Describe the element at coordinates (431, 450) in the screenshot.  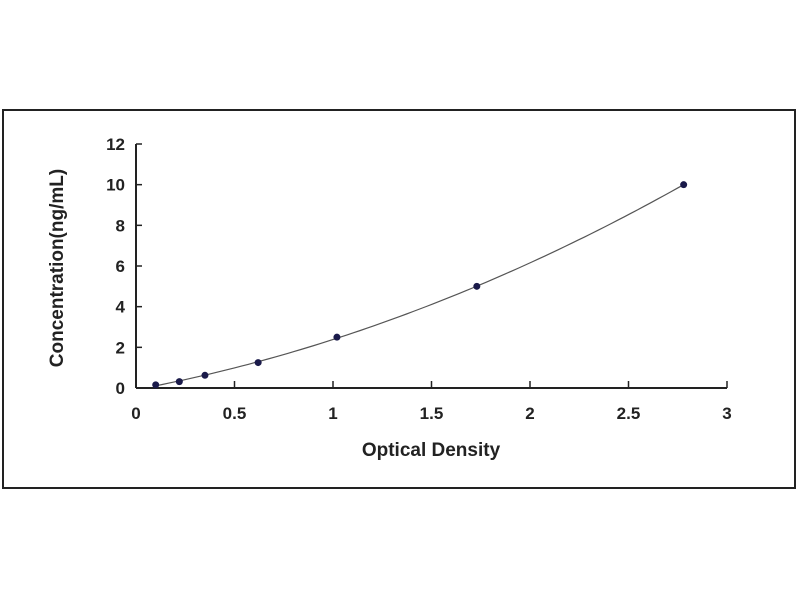
I see `x-axis-label: Optical Density` at that location.